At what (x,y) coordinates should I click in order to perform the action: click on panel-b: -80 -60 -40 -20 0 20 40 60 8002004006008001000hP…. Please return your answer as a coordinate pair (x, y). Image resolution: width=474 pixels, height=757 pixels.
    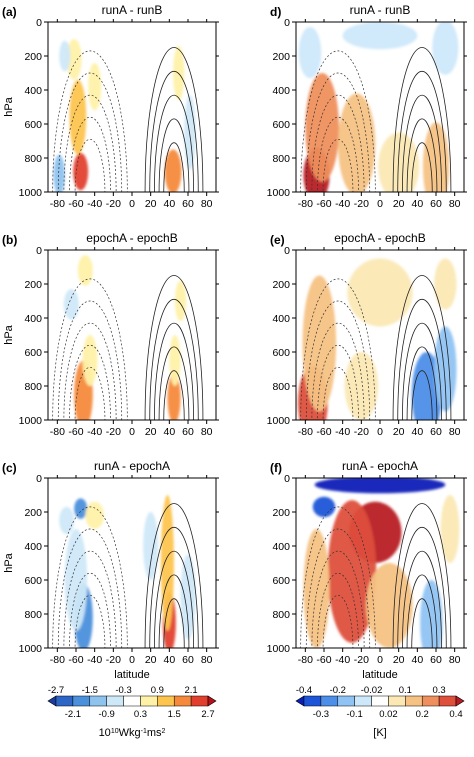
    Looking at the image, I should click on (110, 334).